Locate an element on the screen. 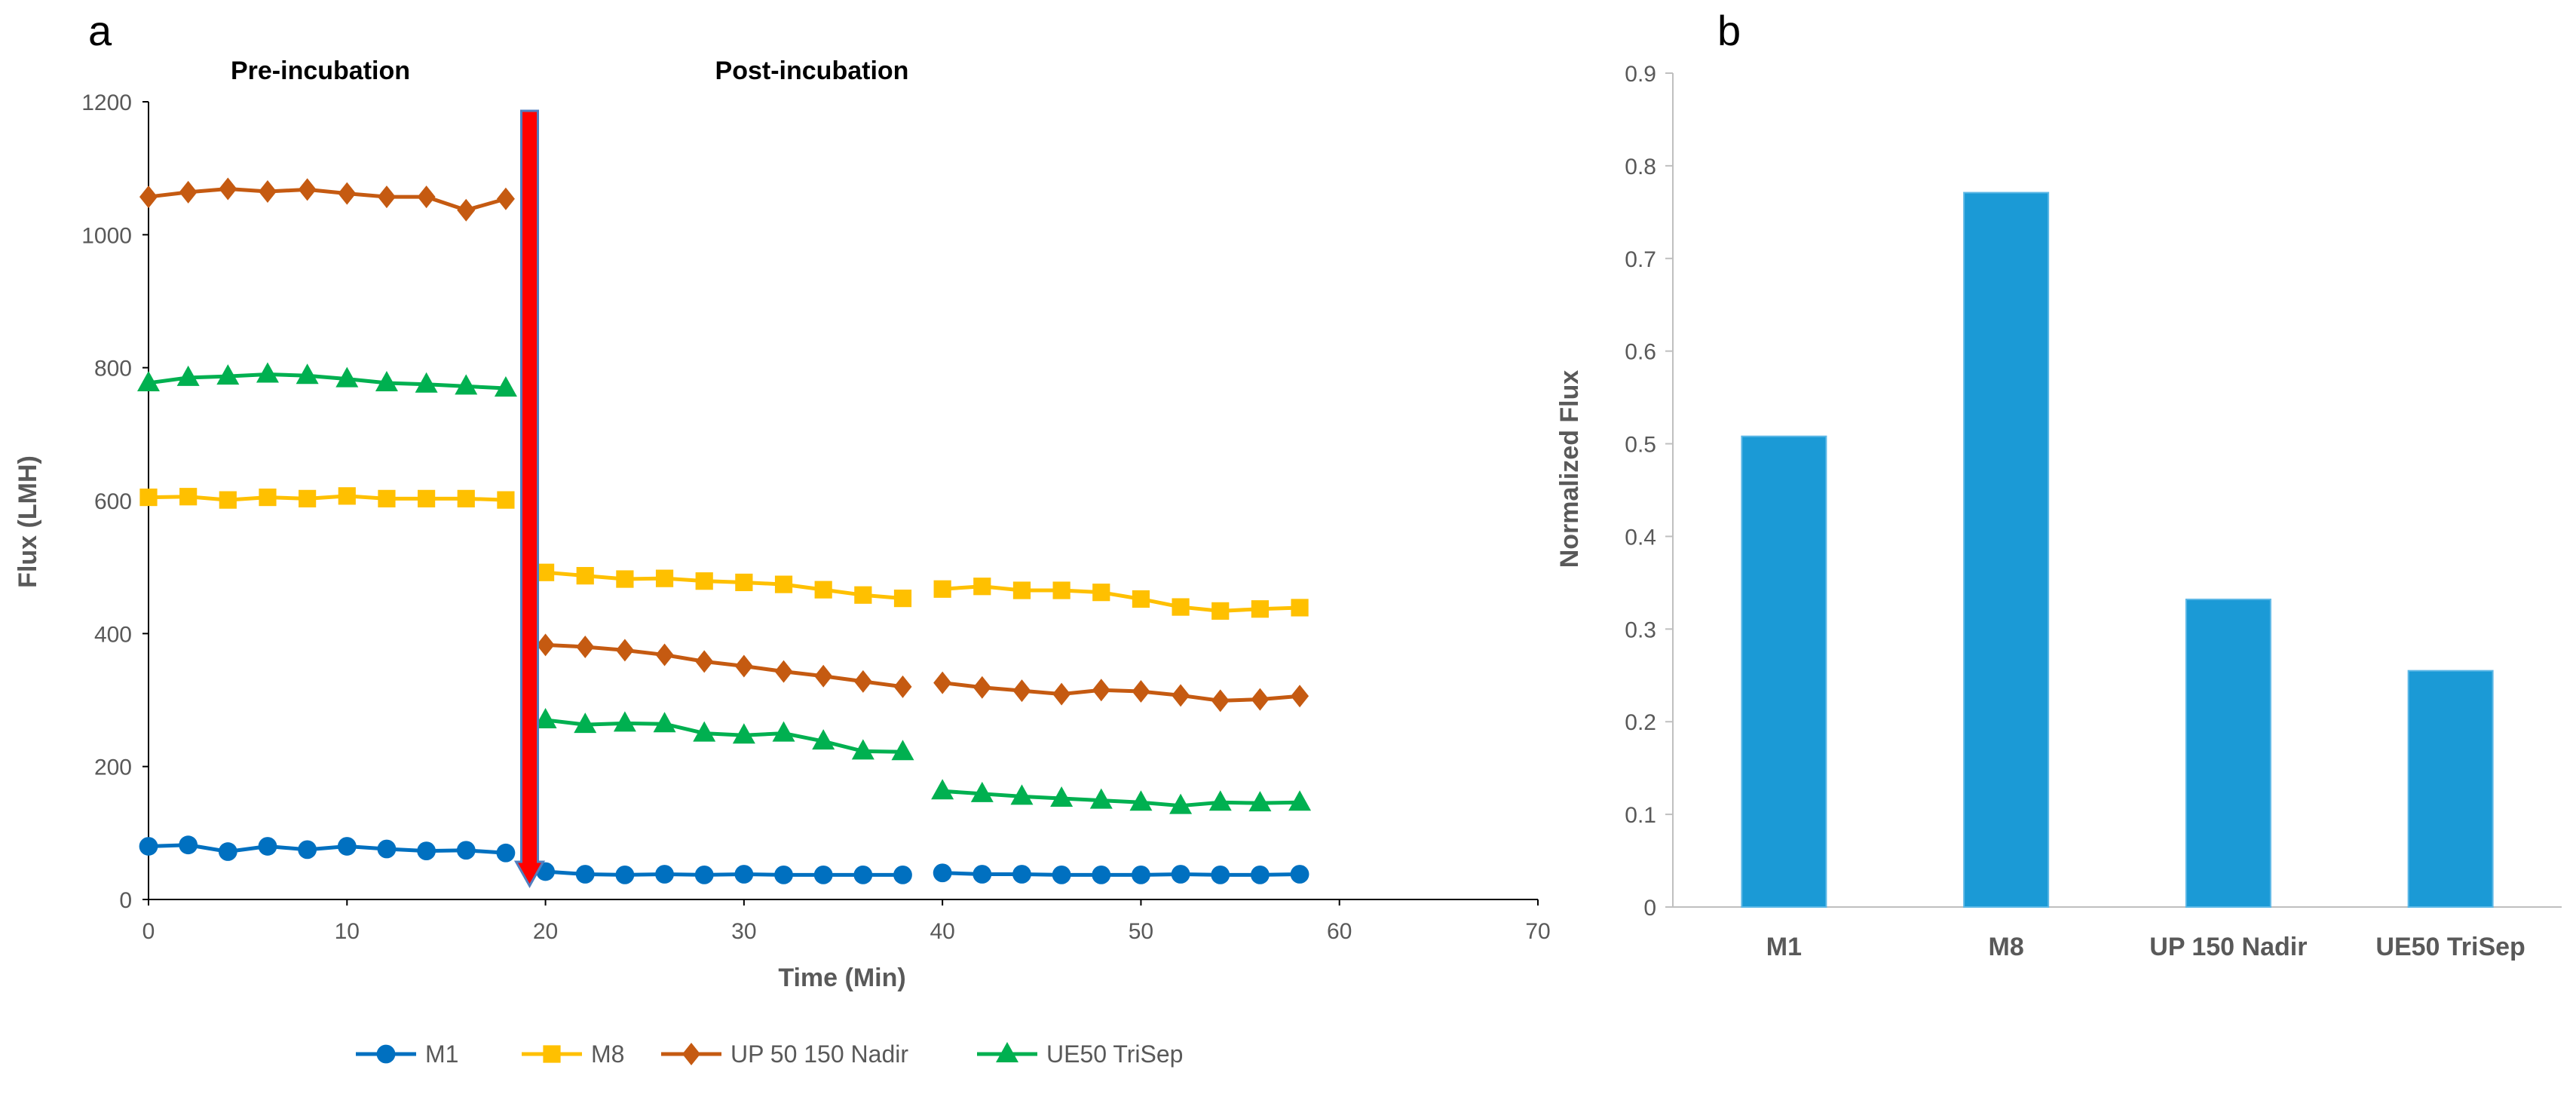 Image resolution: width=2576 pixels, height=1094 pixels. y-tick-label: 200 is located at coordinates (113, 767).